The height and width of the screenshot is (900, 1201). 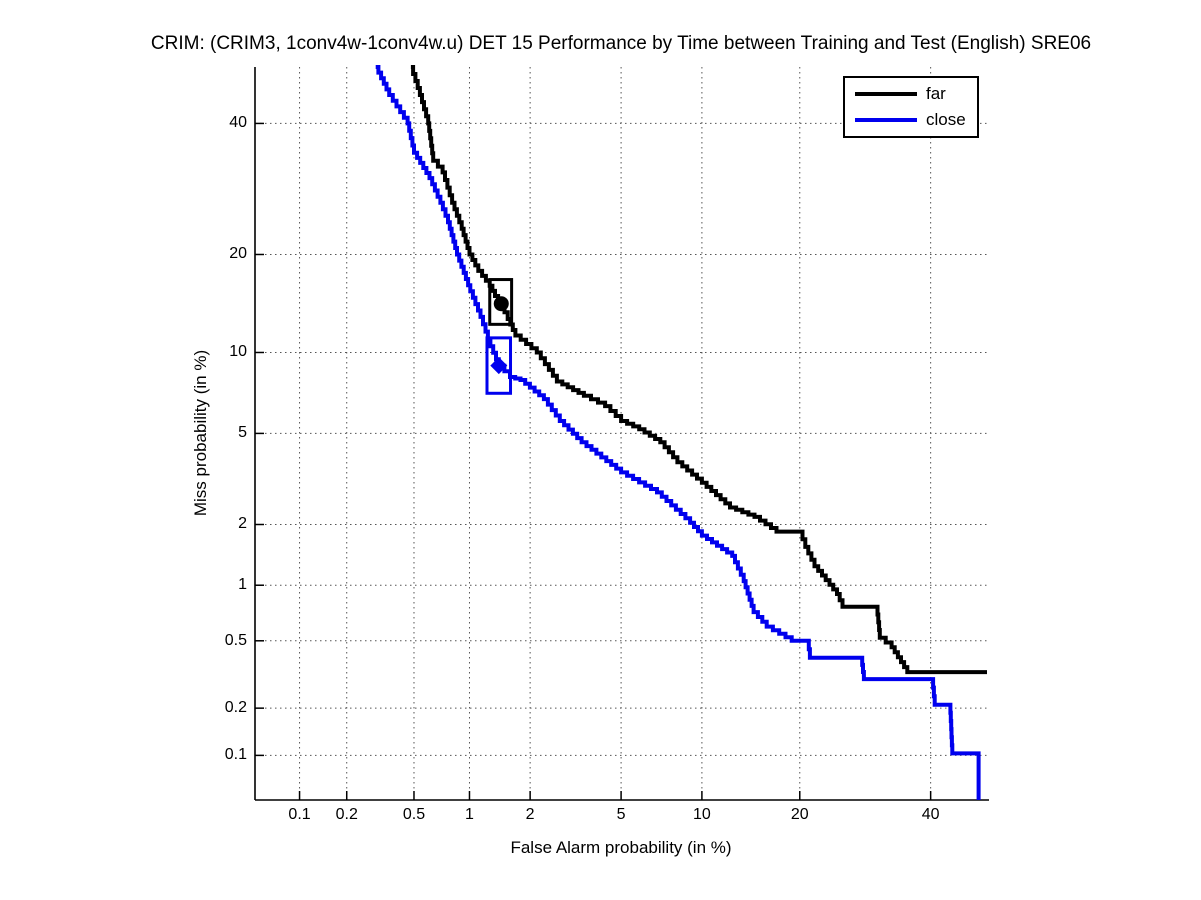 What do you see at coordinates (946, 119) in the screenshot?
I see `legend-label-close: close` at bounding box center [946, 119].